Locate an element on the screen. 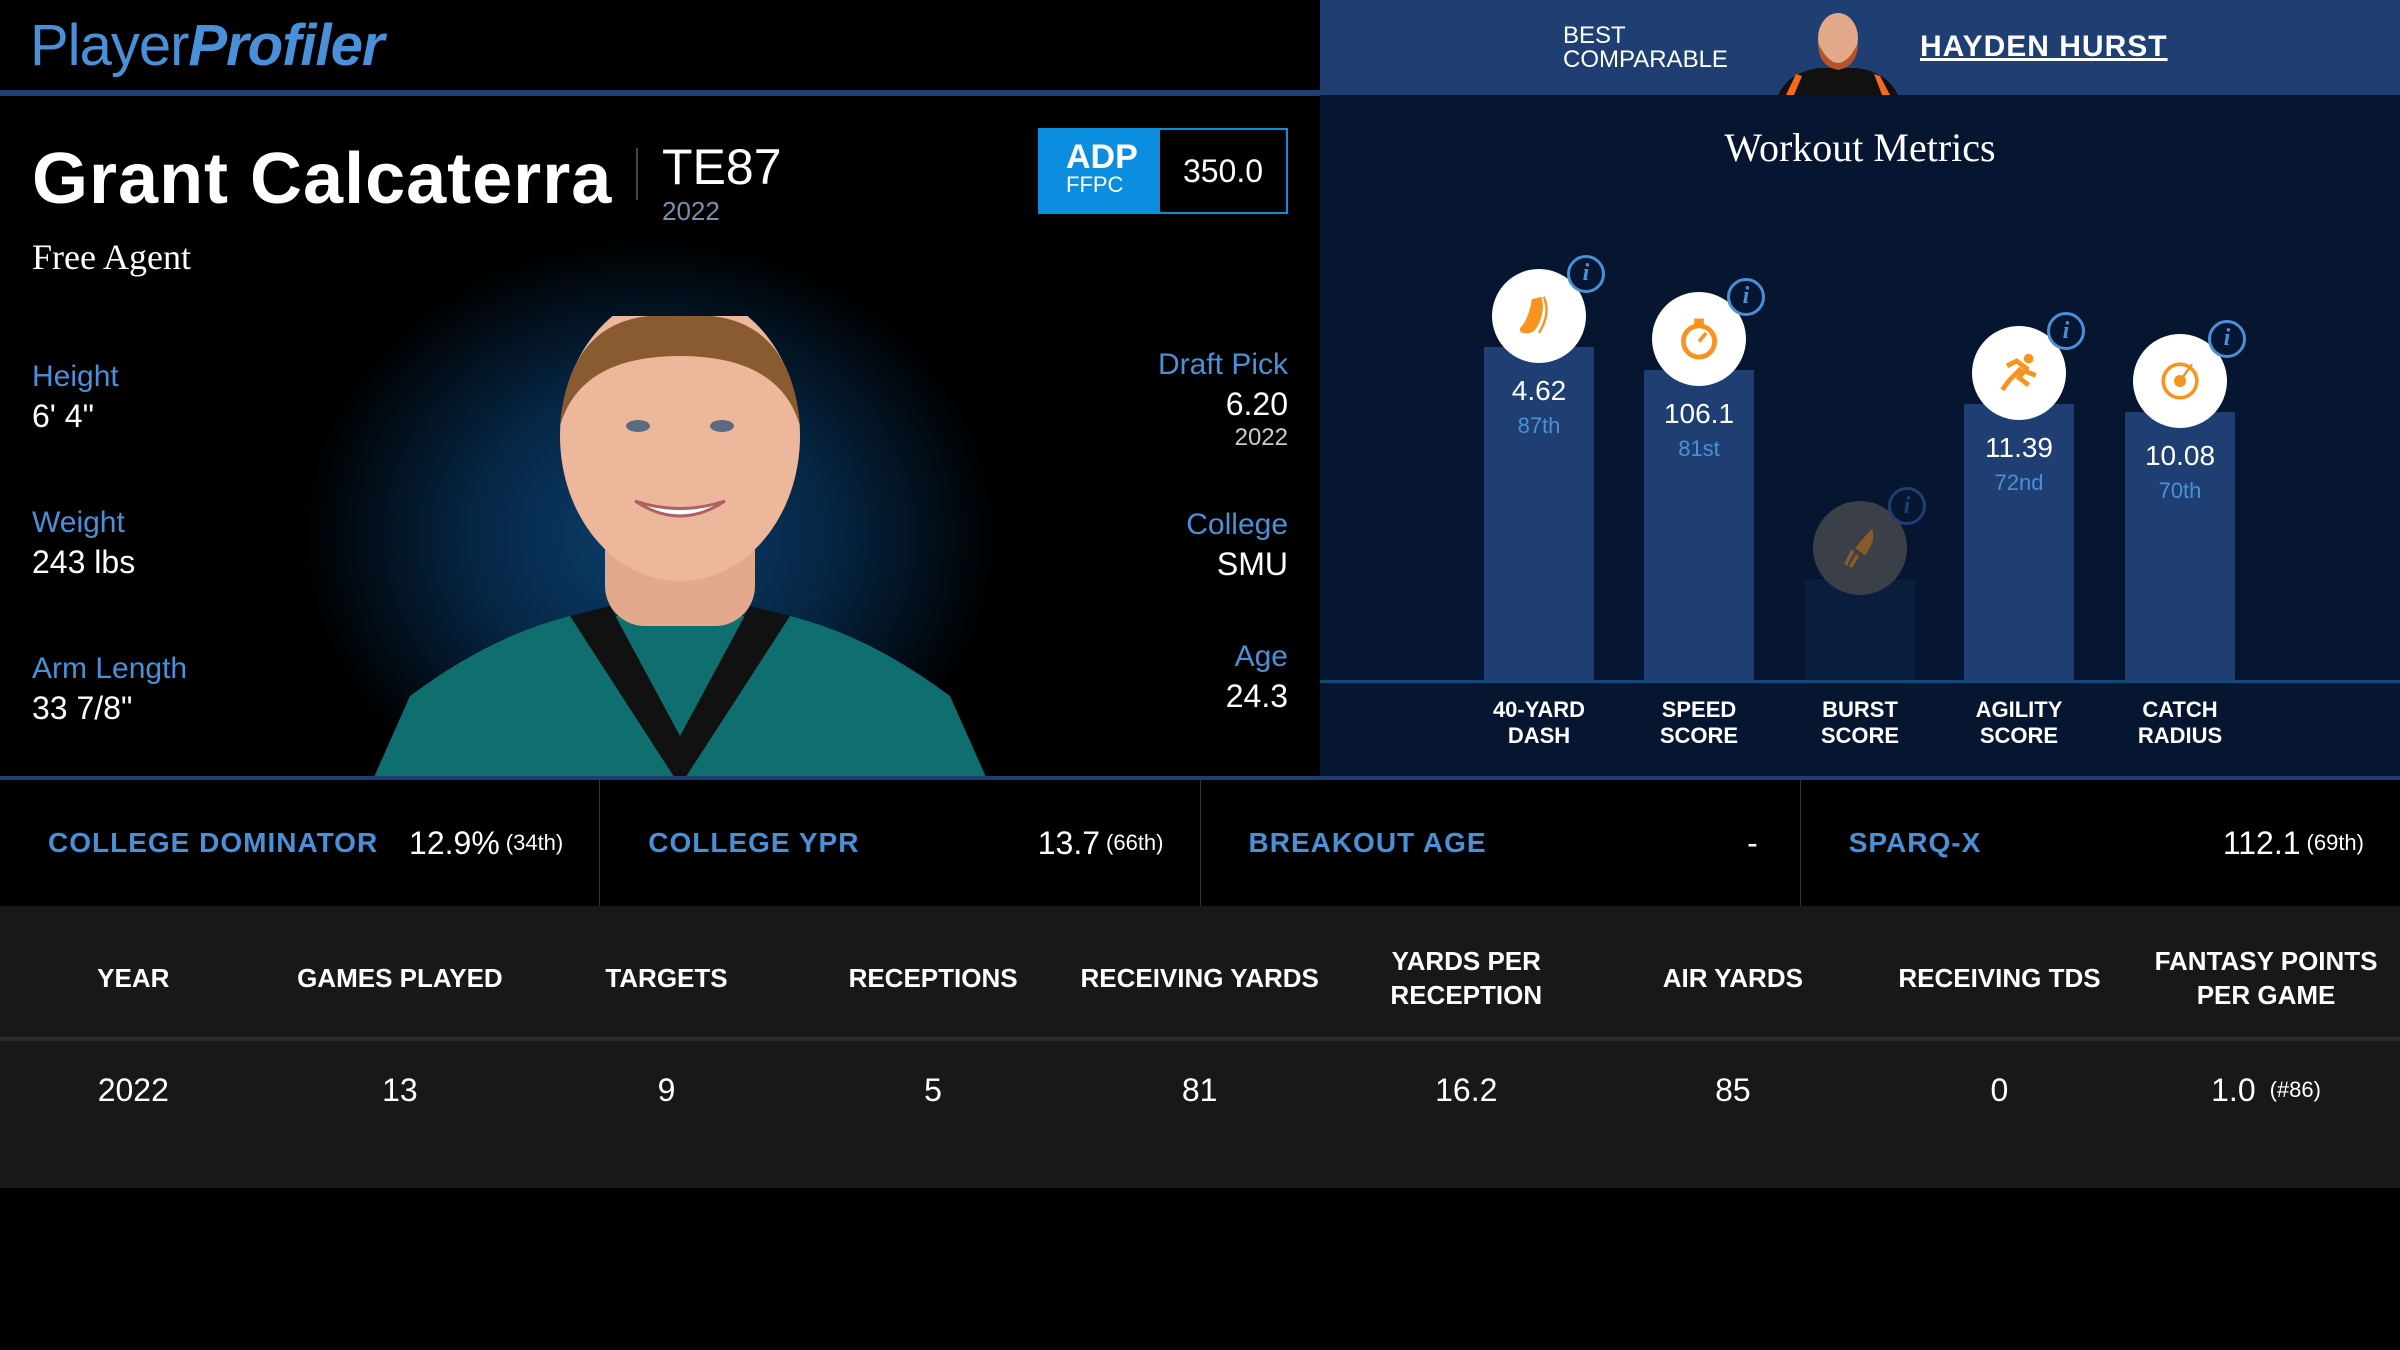 Image resolution: width=2400 pixels, height=1350 pixels. stat-label: COLLEGE DOMINATOR is located at coordinates (213, 842).